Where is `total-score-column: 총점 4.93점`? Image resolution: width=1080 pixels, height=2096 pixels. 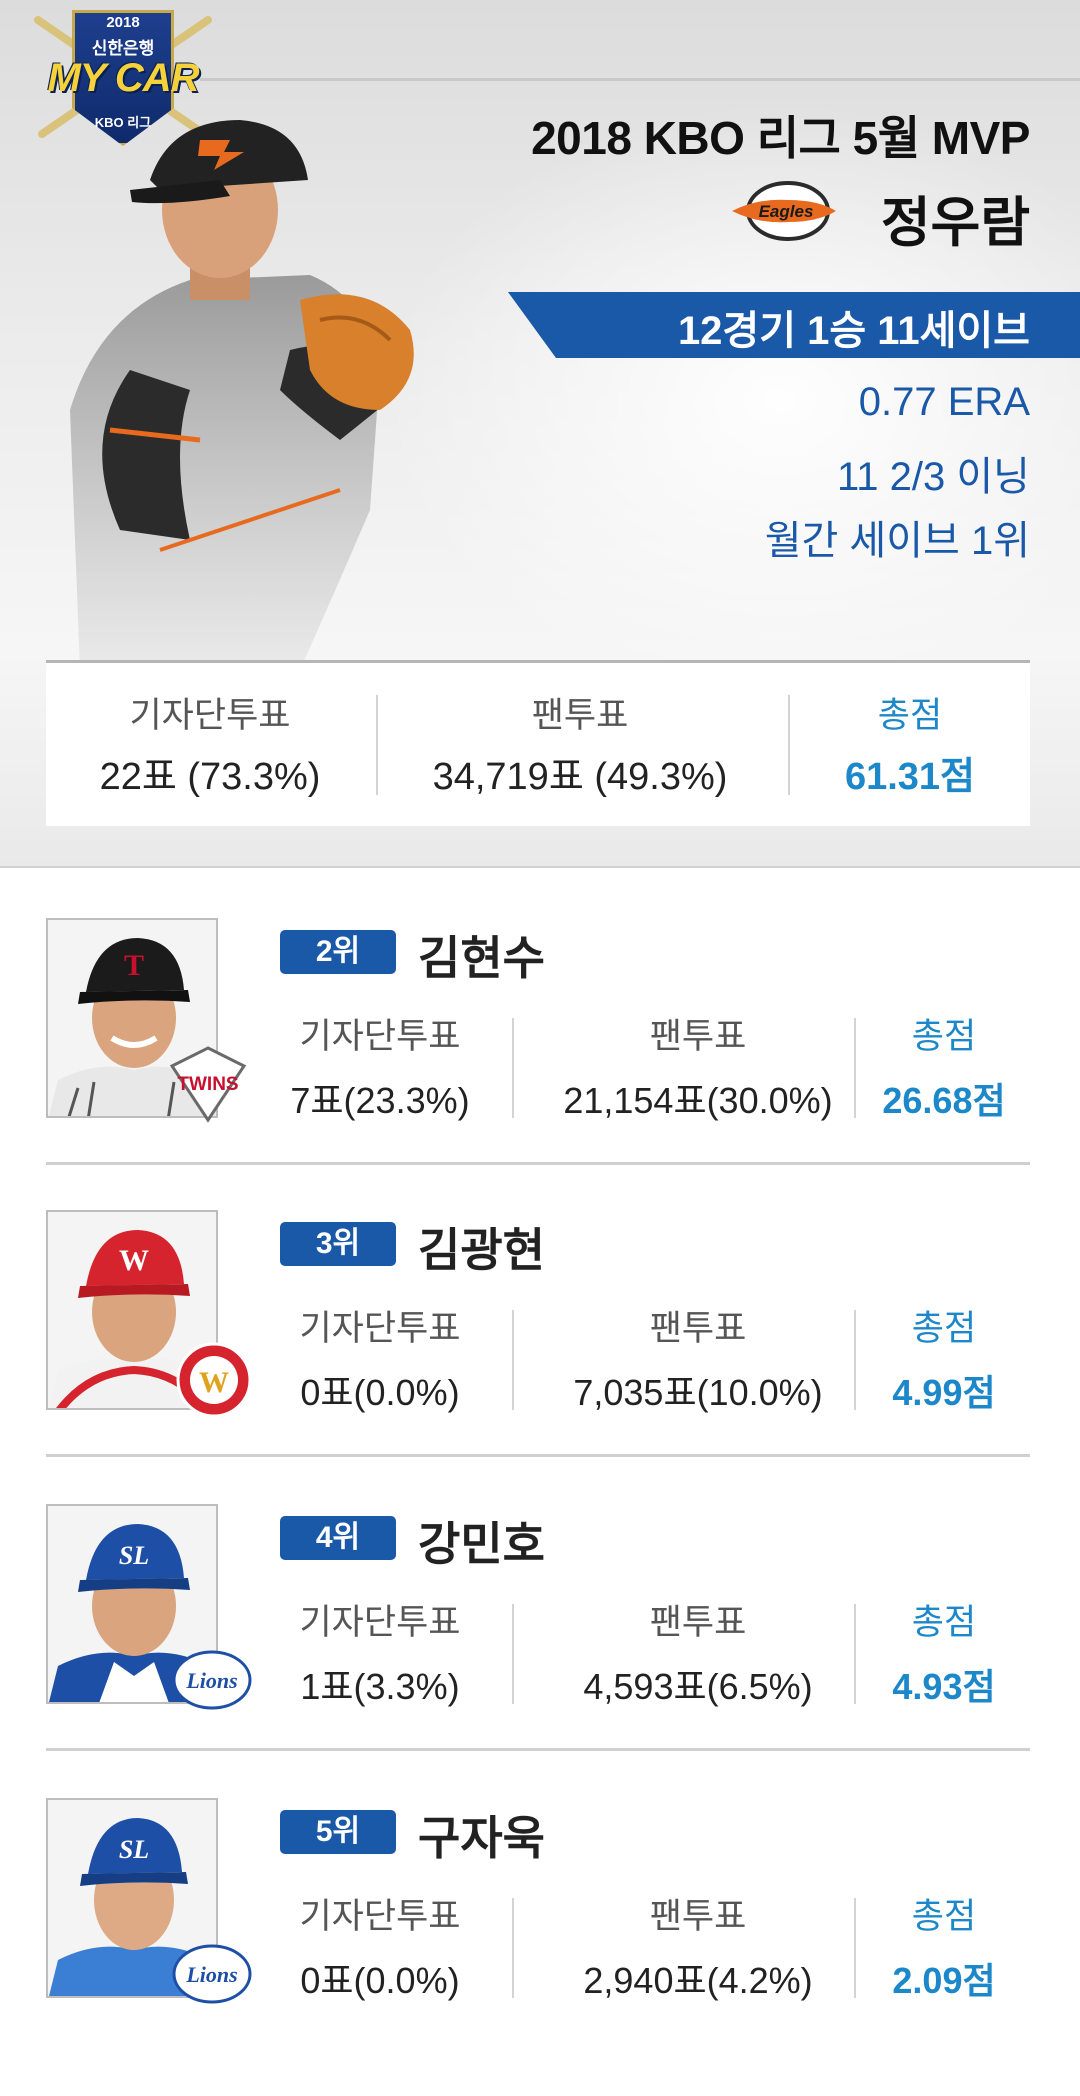
total-score-column: 총점 4.93점 is located at coordinates (944, 1659).